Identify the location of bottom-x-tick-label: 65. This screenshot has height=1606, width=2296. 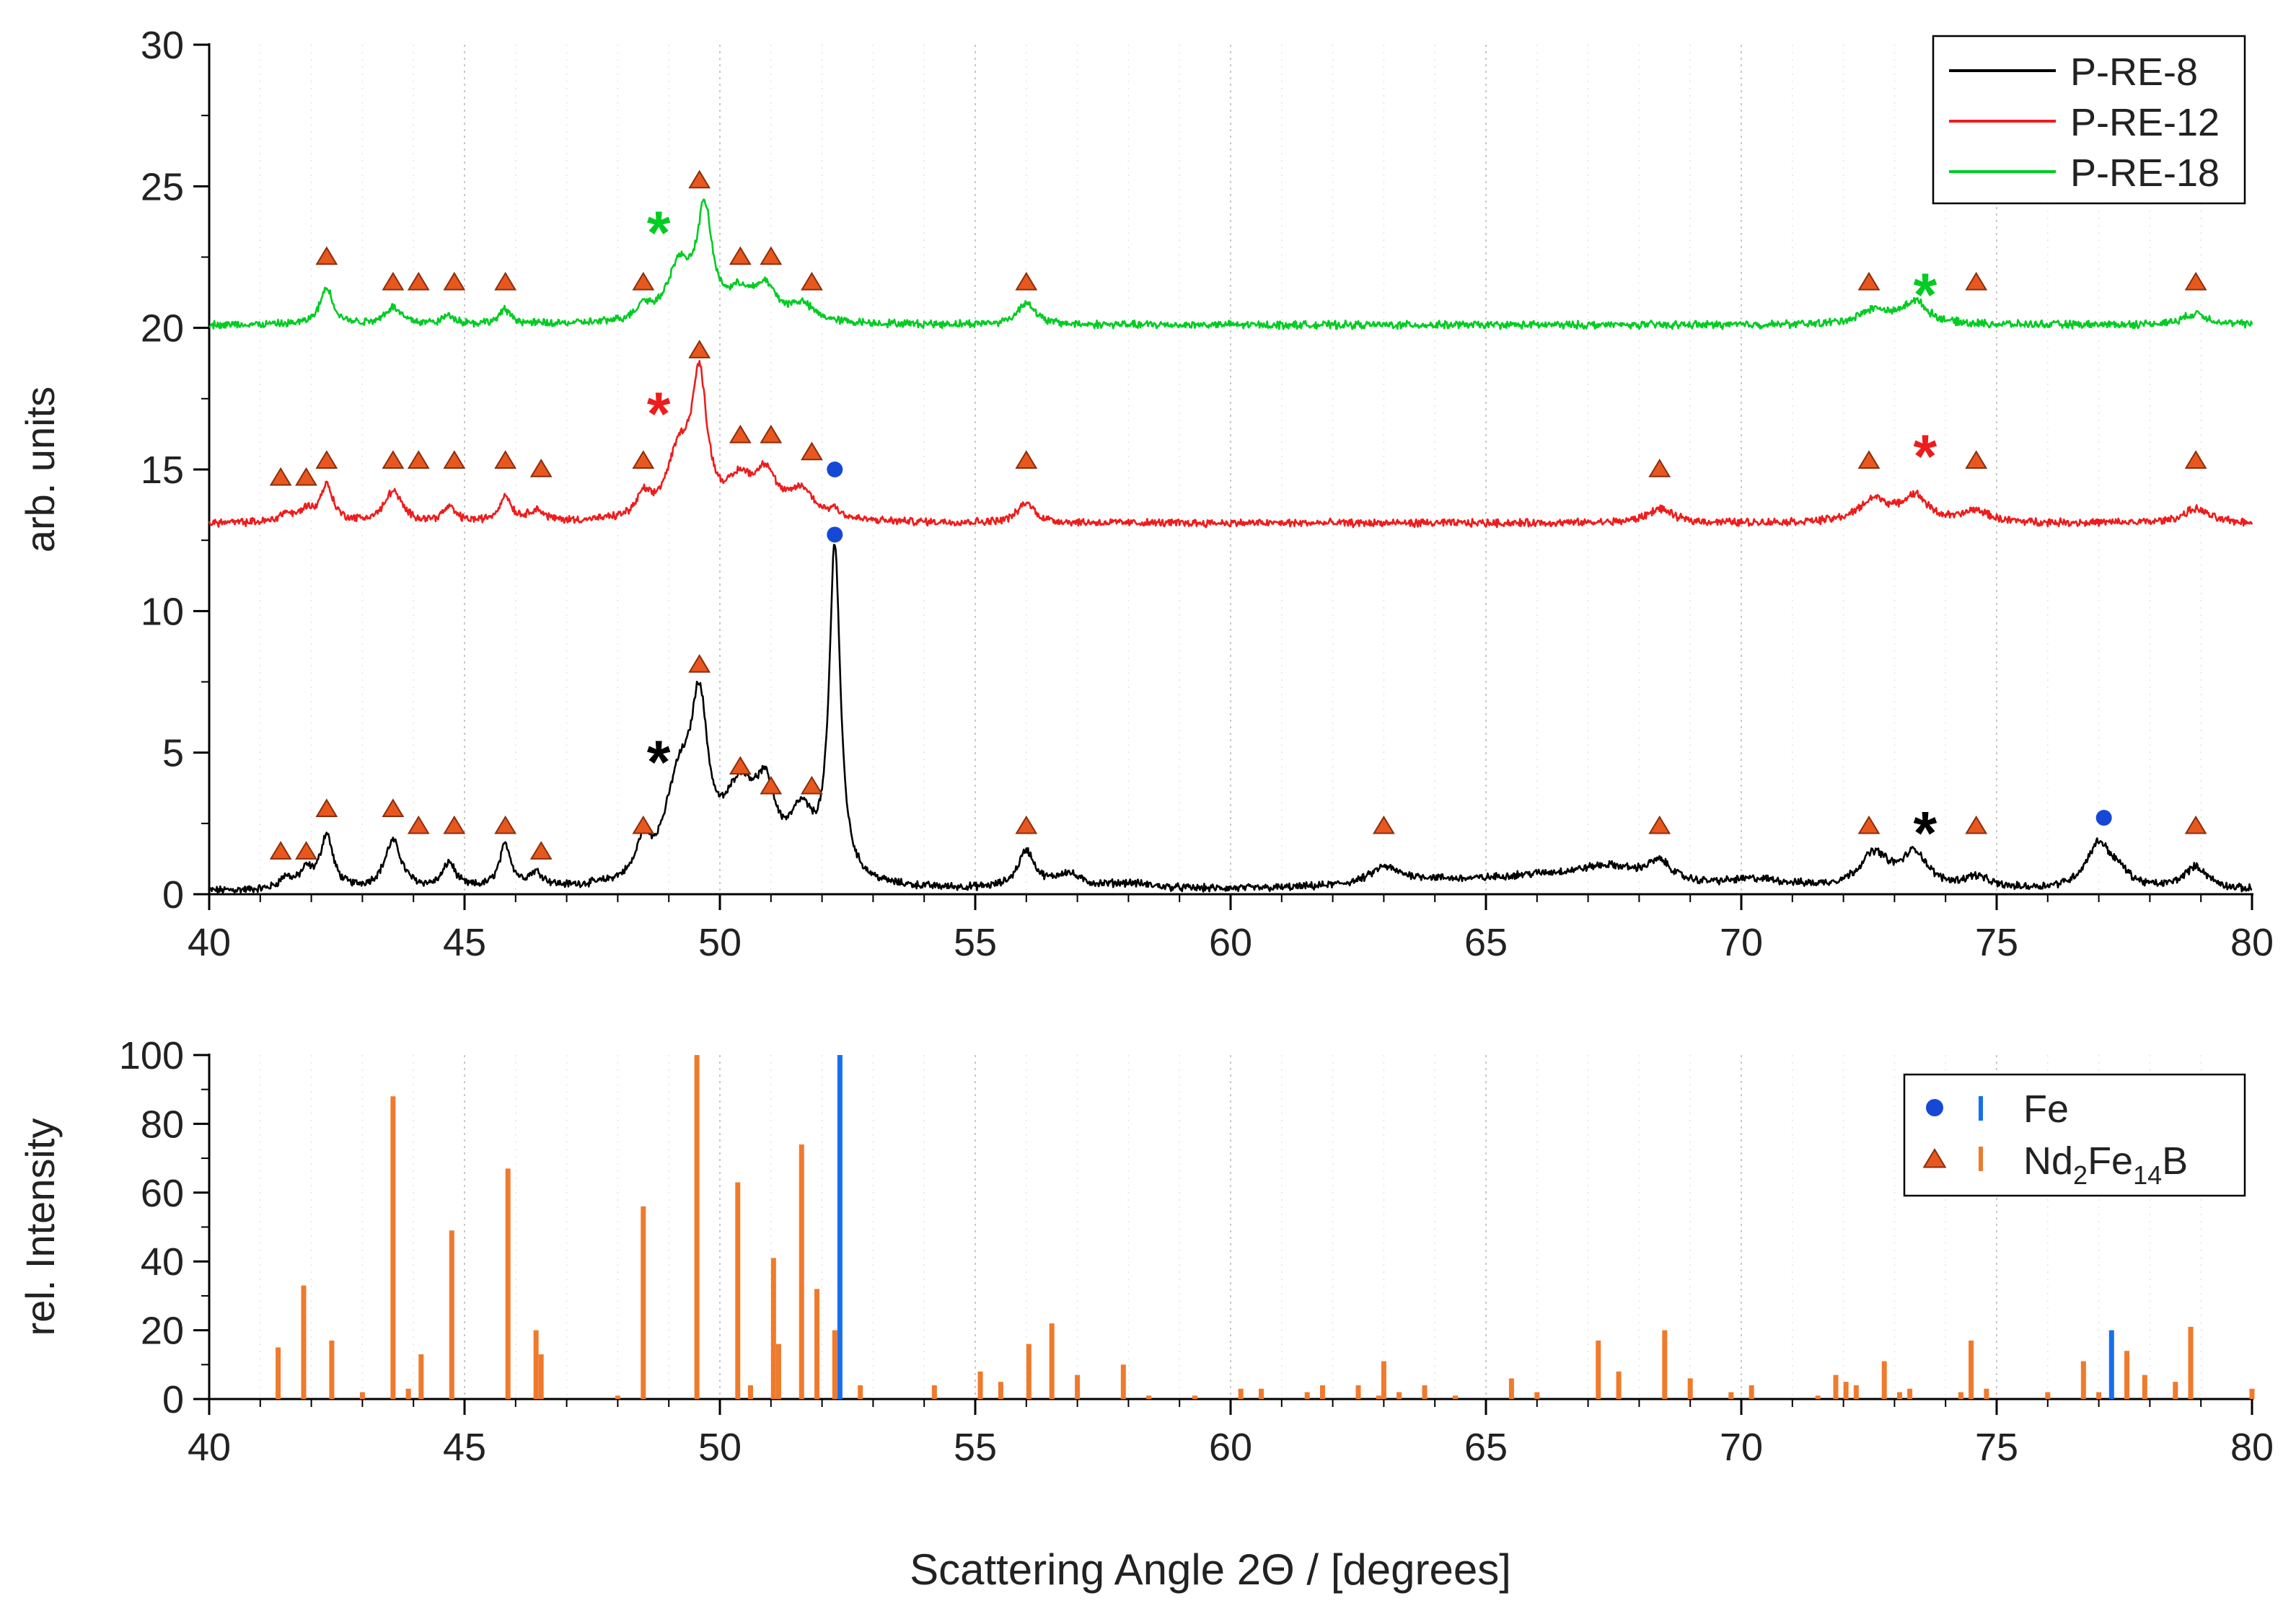
(1486, 1447).